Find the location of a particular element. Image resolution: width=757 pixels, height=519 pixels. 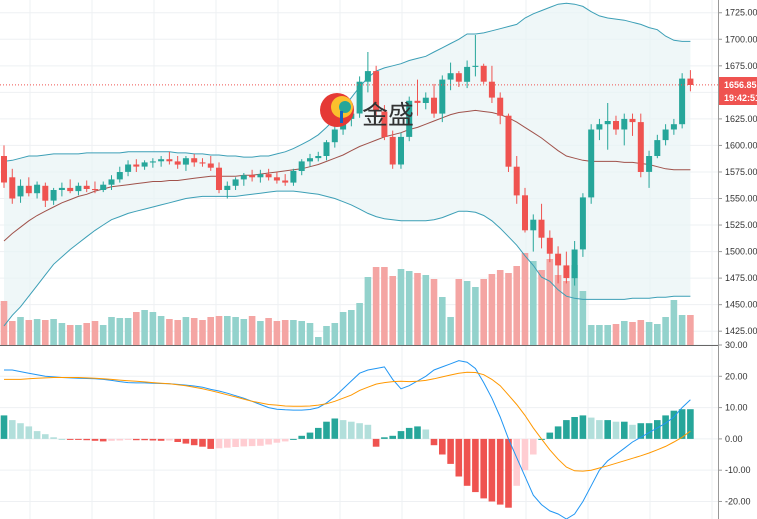

price-tick-label: 1625.00 is located at coordinates (741, 119).